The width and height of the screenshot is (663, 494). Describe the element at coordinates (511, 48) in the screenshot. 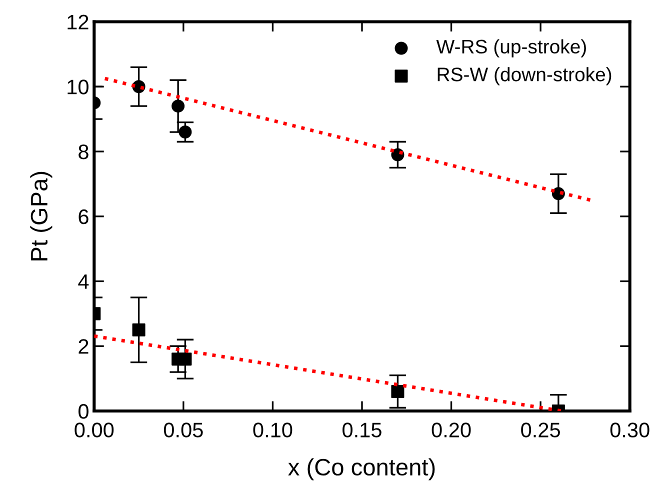

I see `legend-label: W-RS (up-stroke)` at that location.